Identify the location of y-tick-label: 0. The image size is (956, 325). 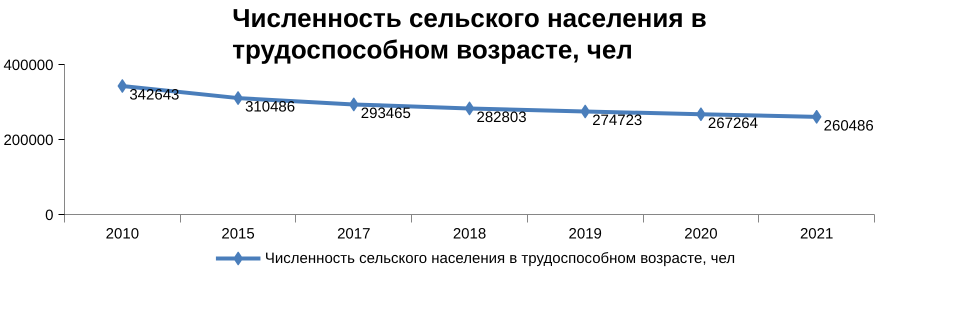
(49, 215).